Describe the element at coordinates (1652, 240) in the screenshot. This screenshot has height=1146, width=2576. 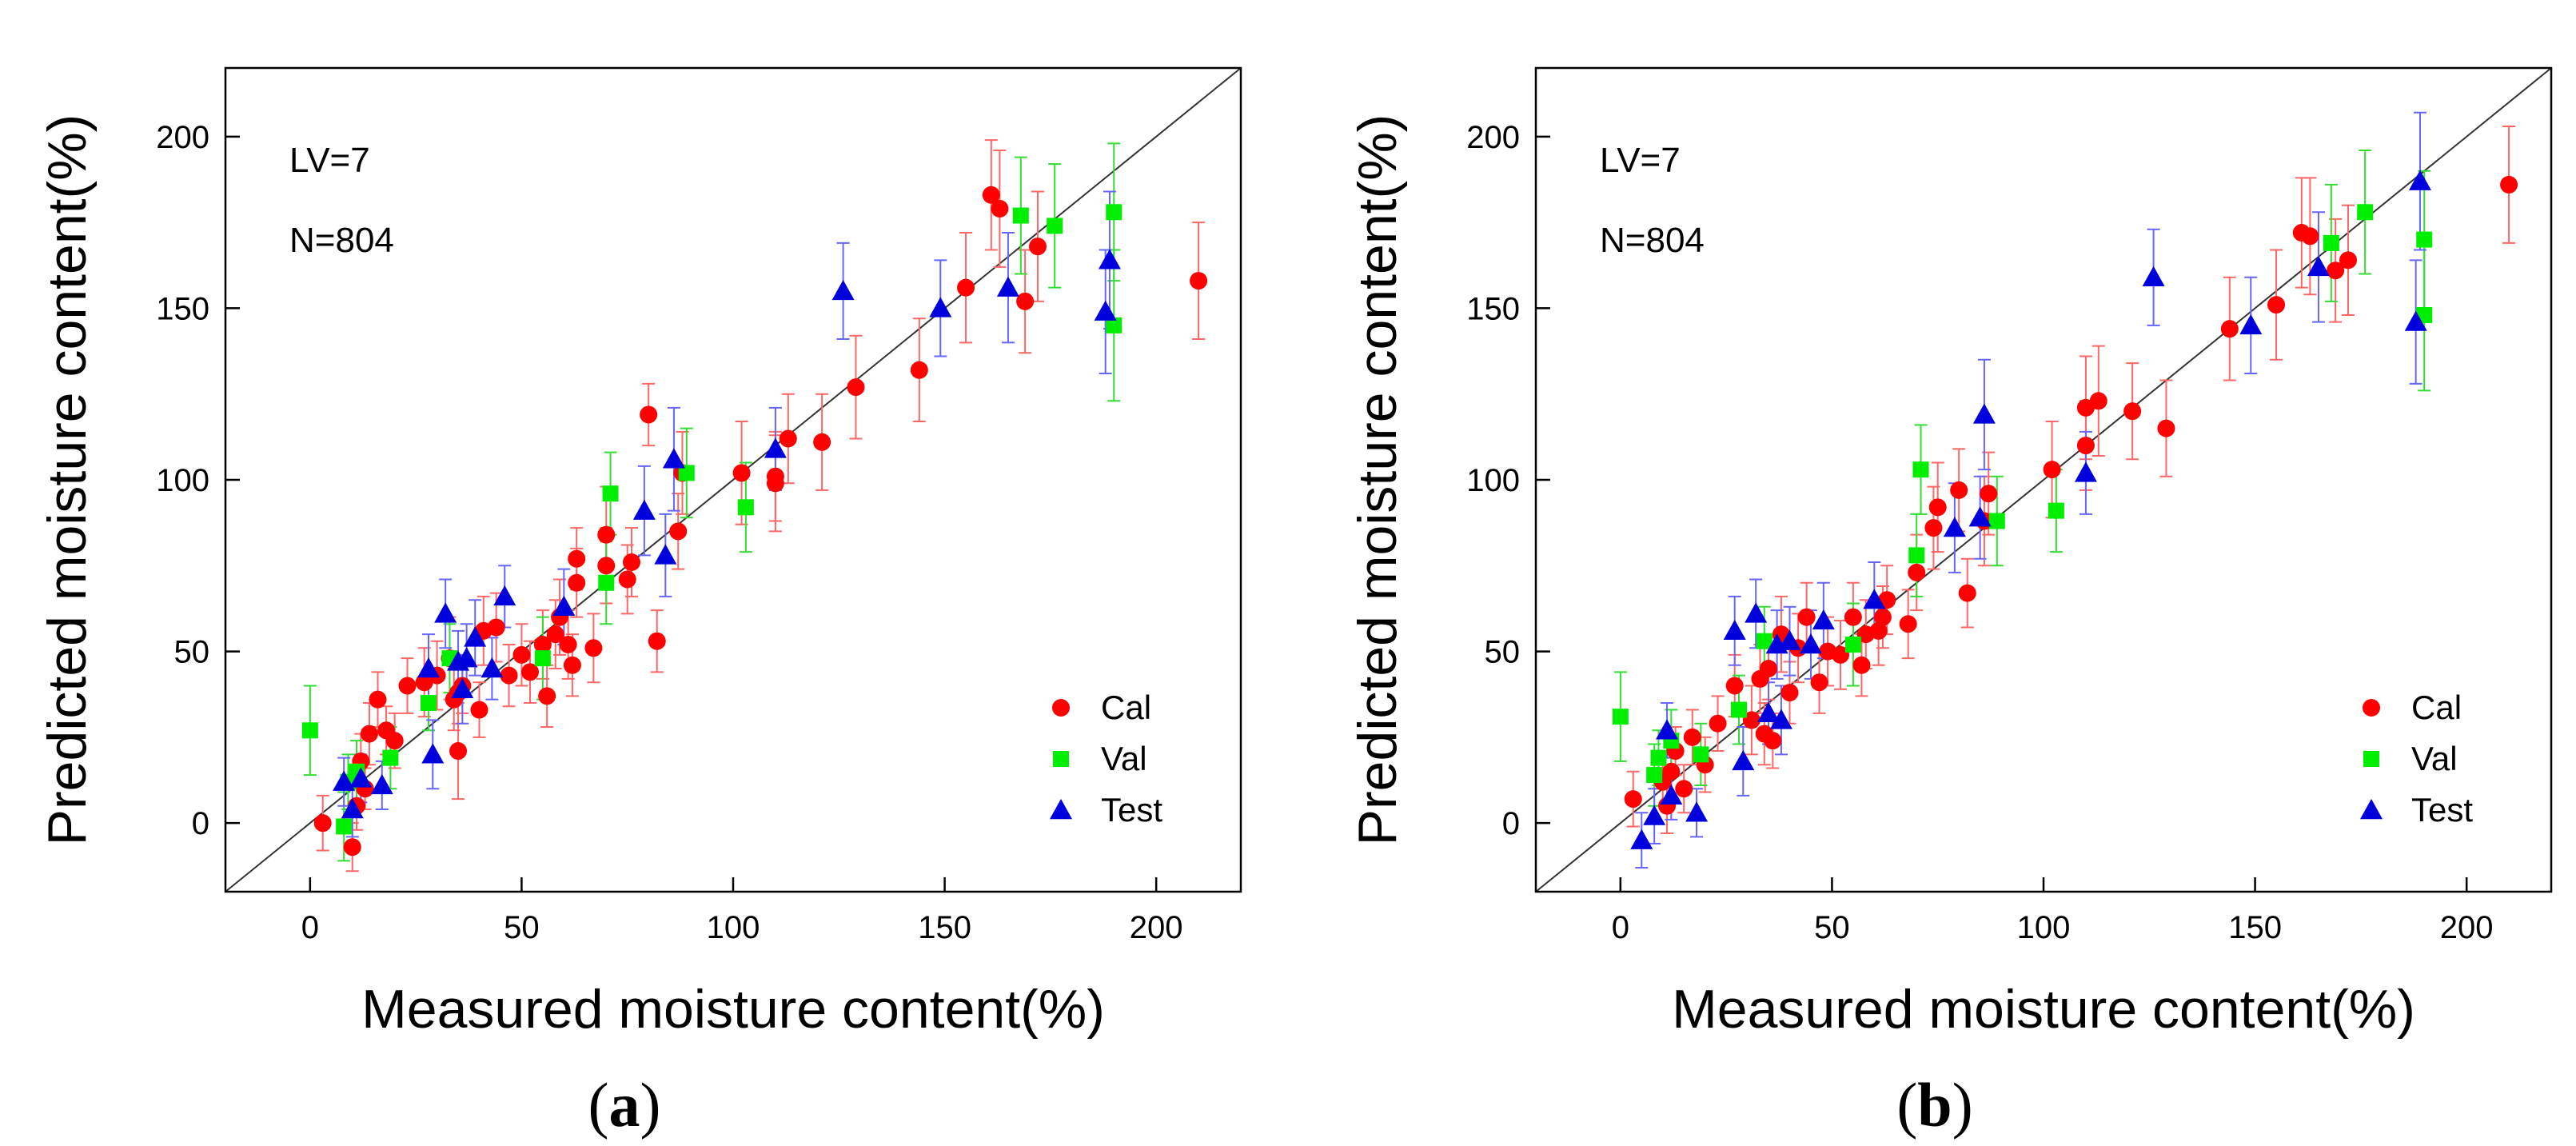
I see `annotation-n: N=804` at that location.